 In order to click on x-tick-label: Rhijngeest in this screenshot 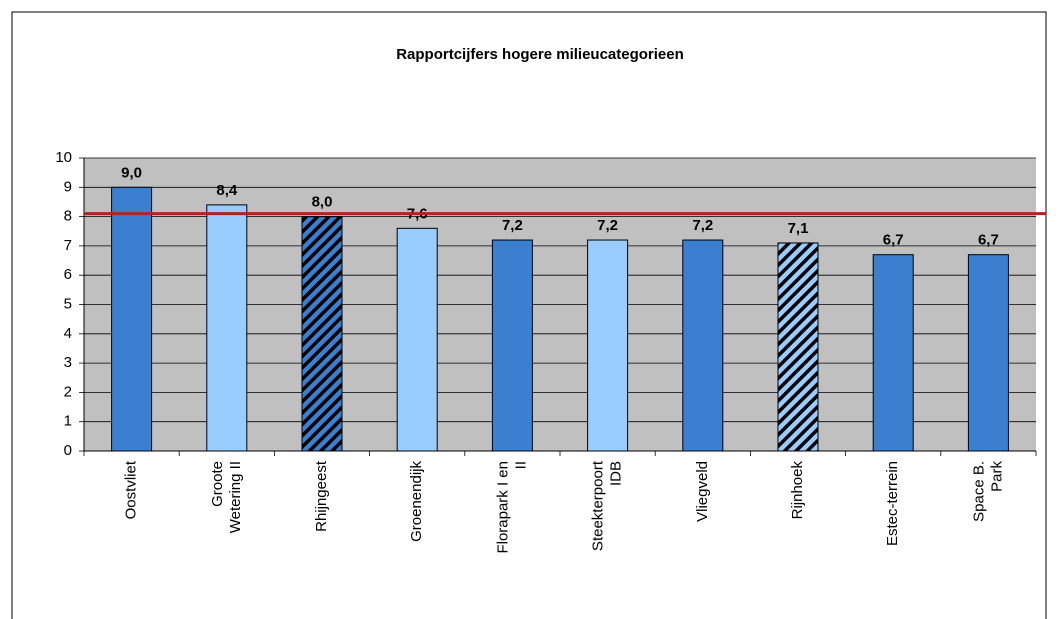, I will do `click(321, 496)`.